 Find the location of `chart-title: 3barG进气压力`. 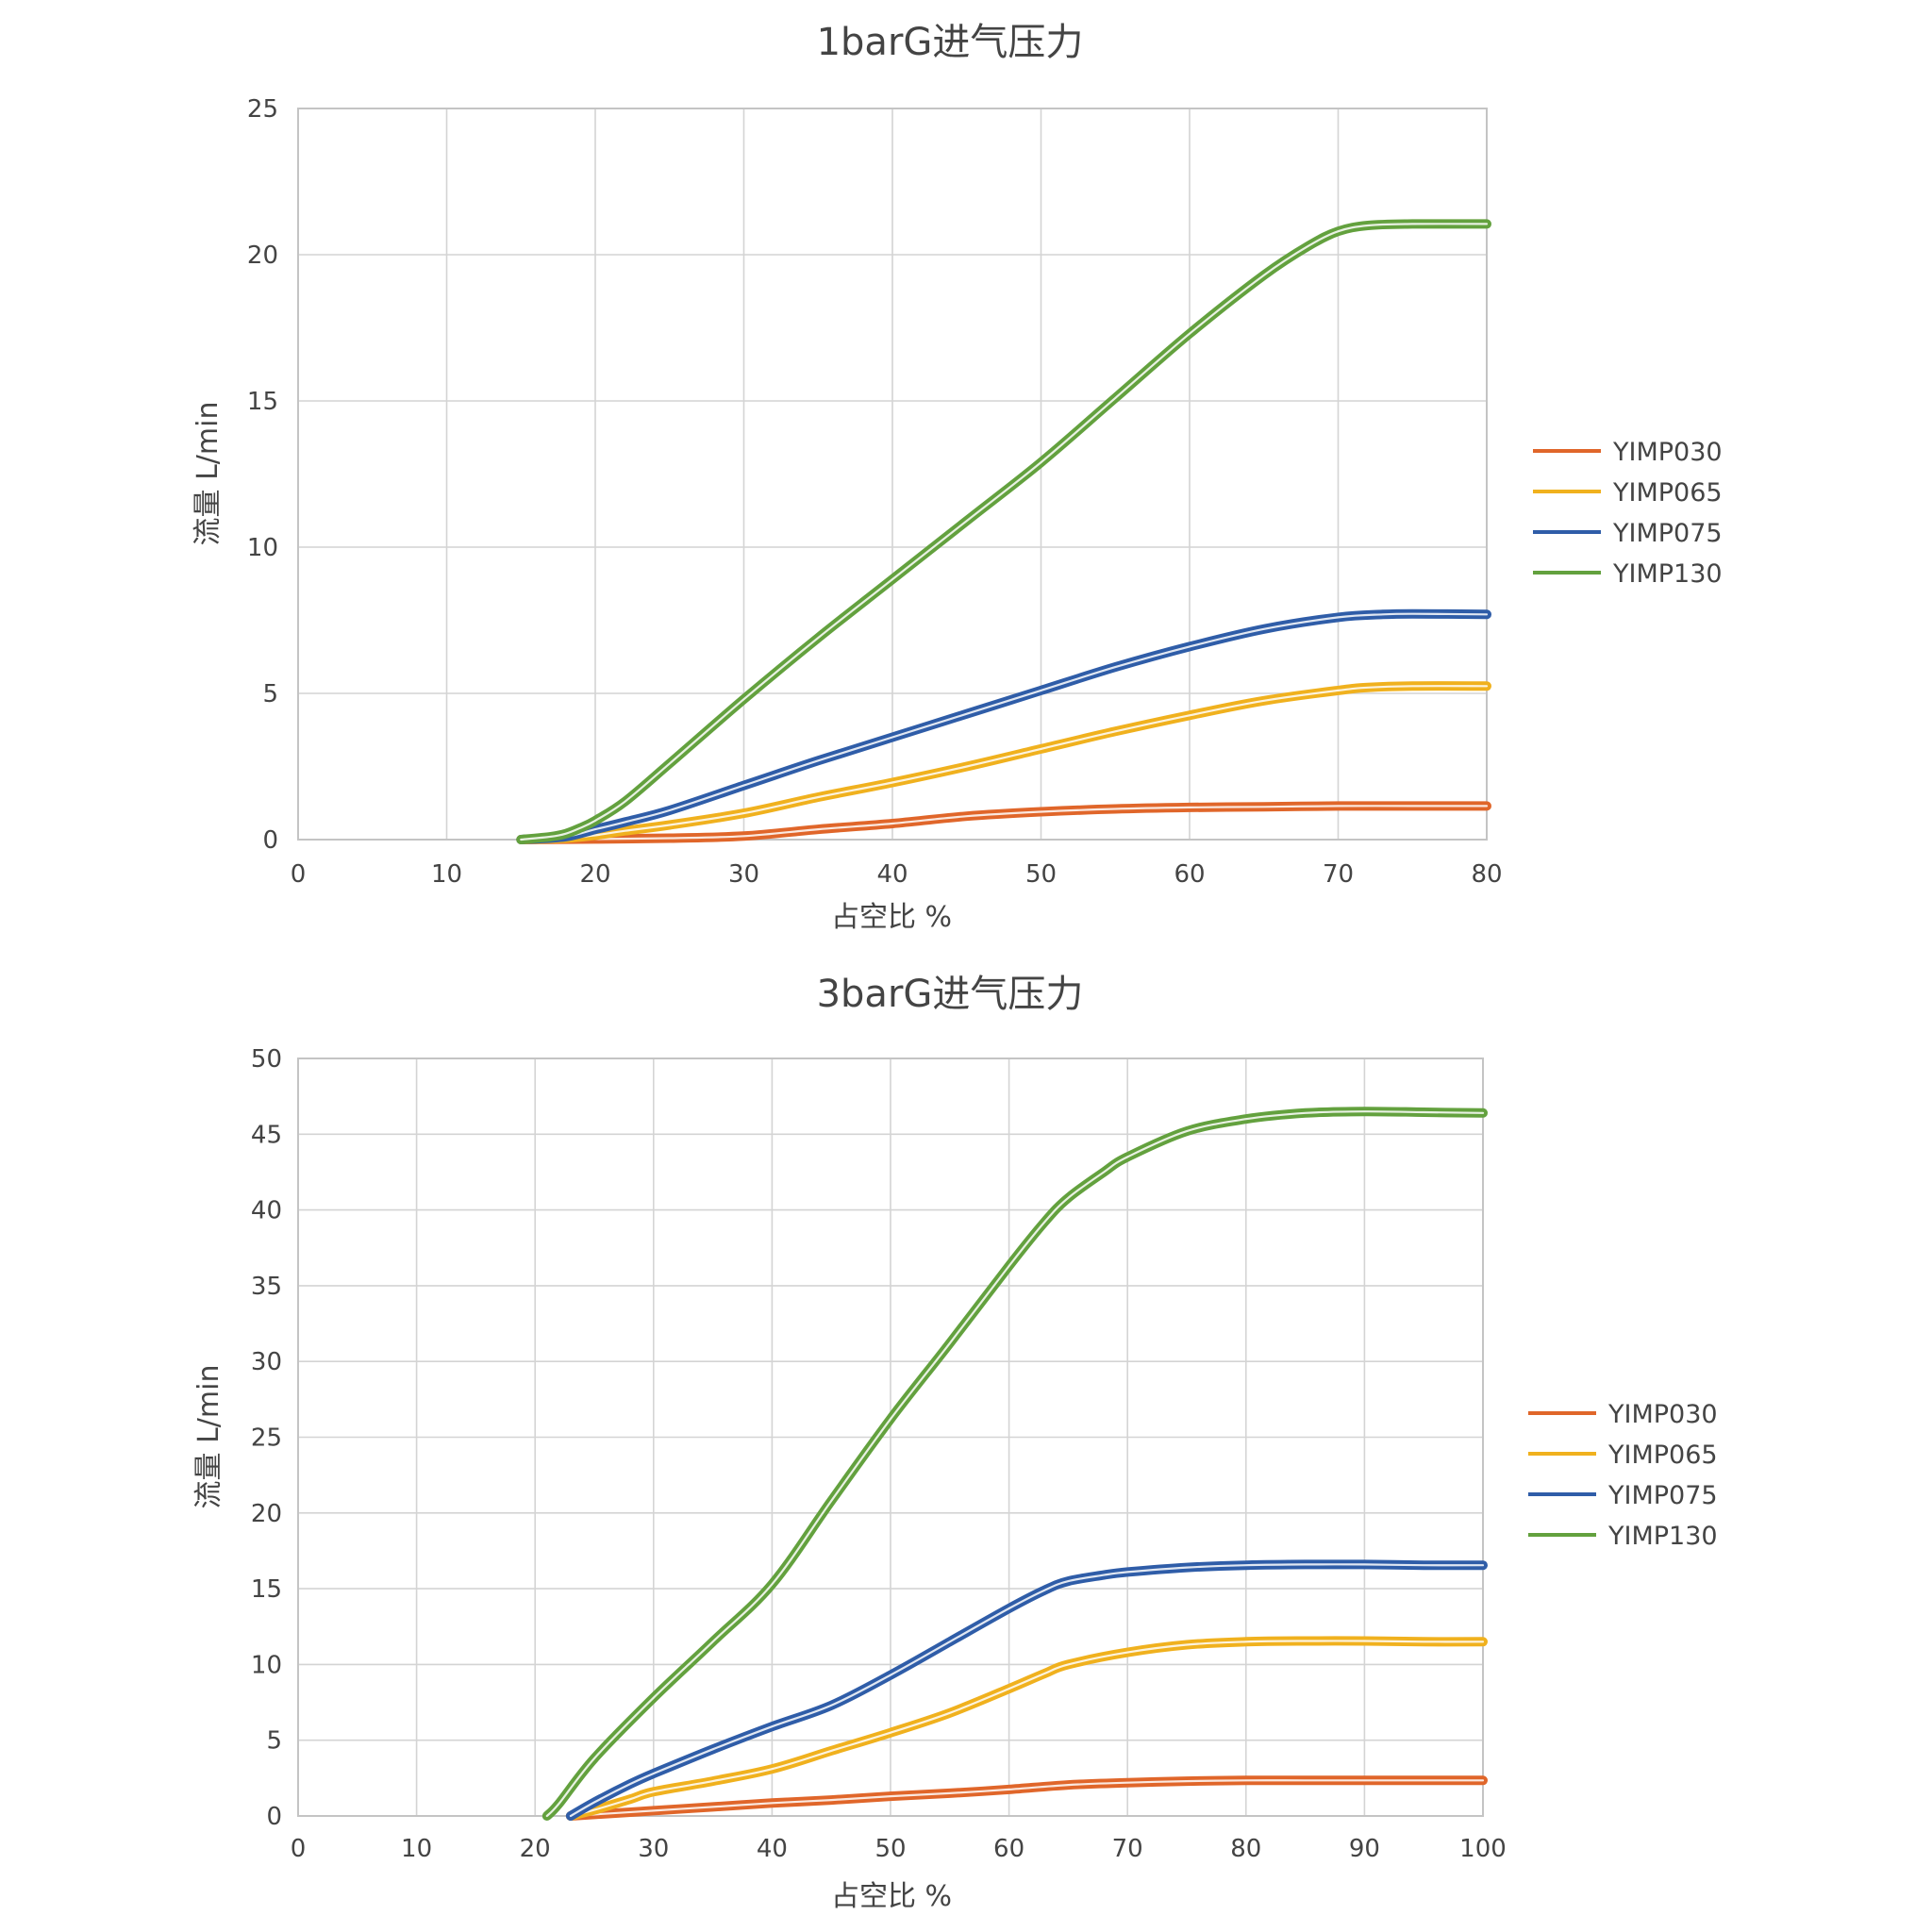

chart-title: 3barG进气压力 is located at coordinates (951, 994).